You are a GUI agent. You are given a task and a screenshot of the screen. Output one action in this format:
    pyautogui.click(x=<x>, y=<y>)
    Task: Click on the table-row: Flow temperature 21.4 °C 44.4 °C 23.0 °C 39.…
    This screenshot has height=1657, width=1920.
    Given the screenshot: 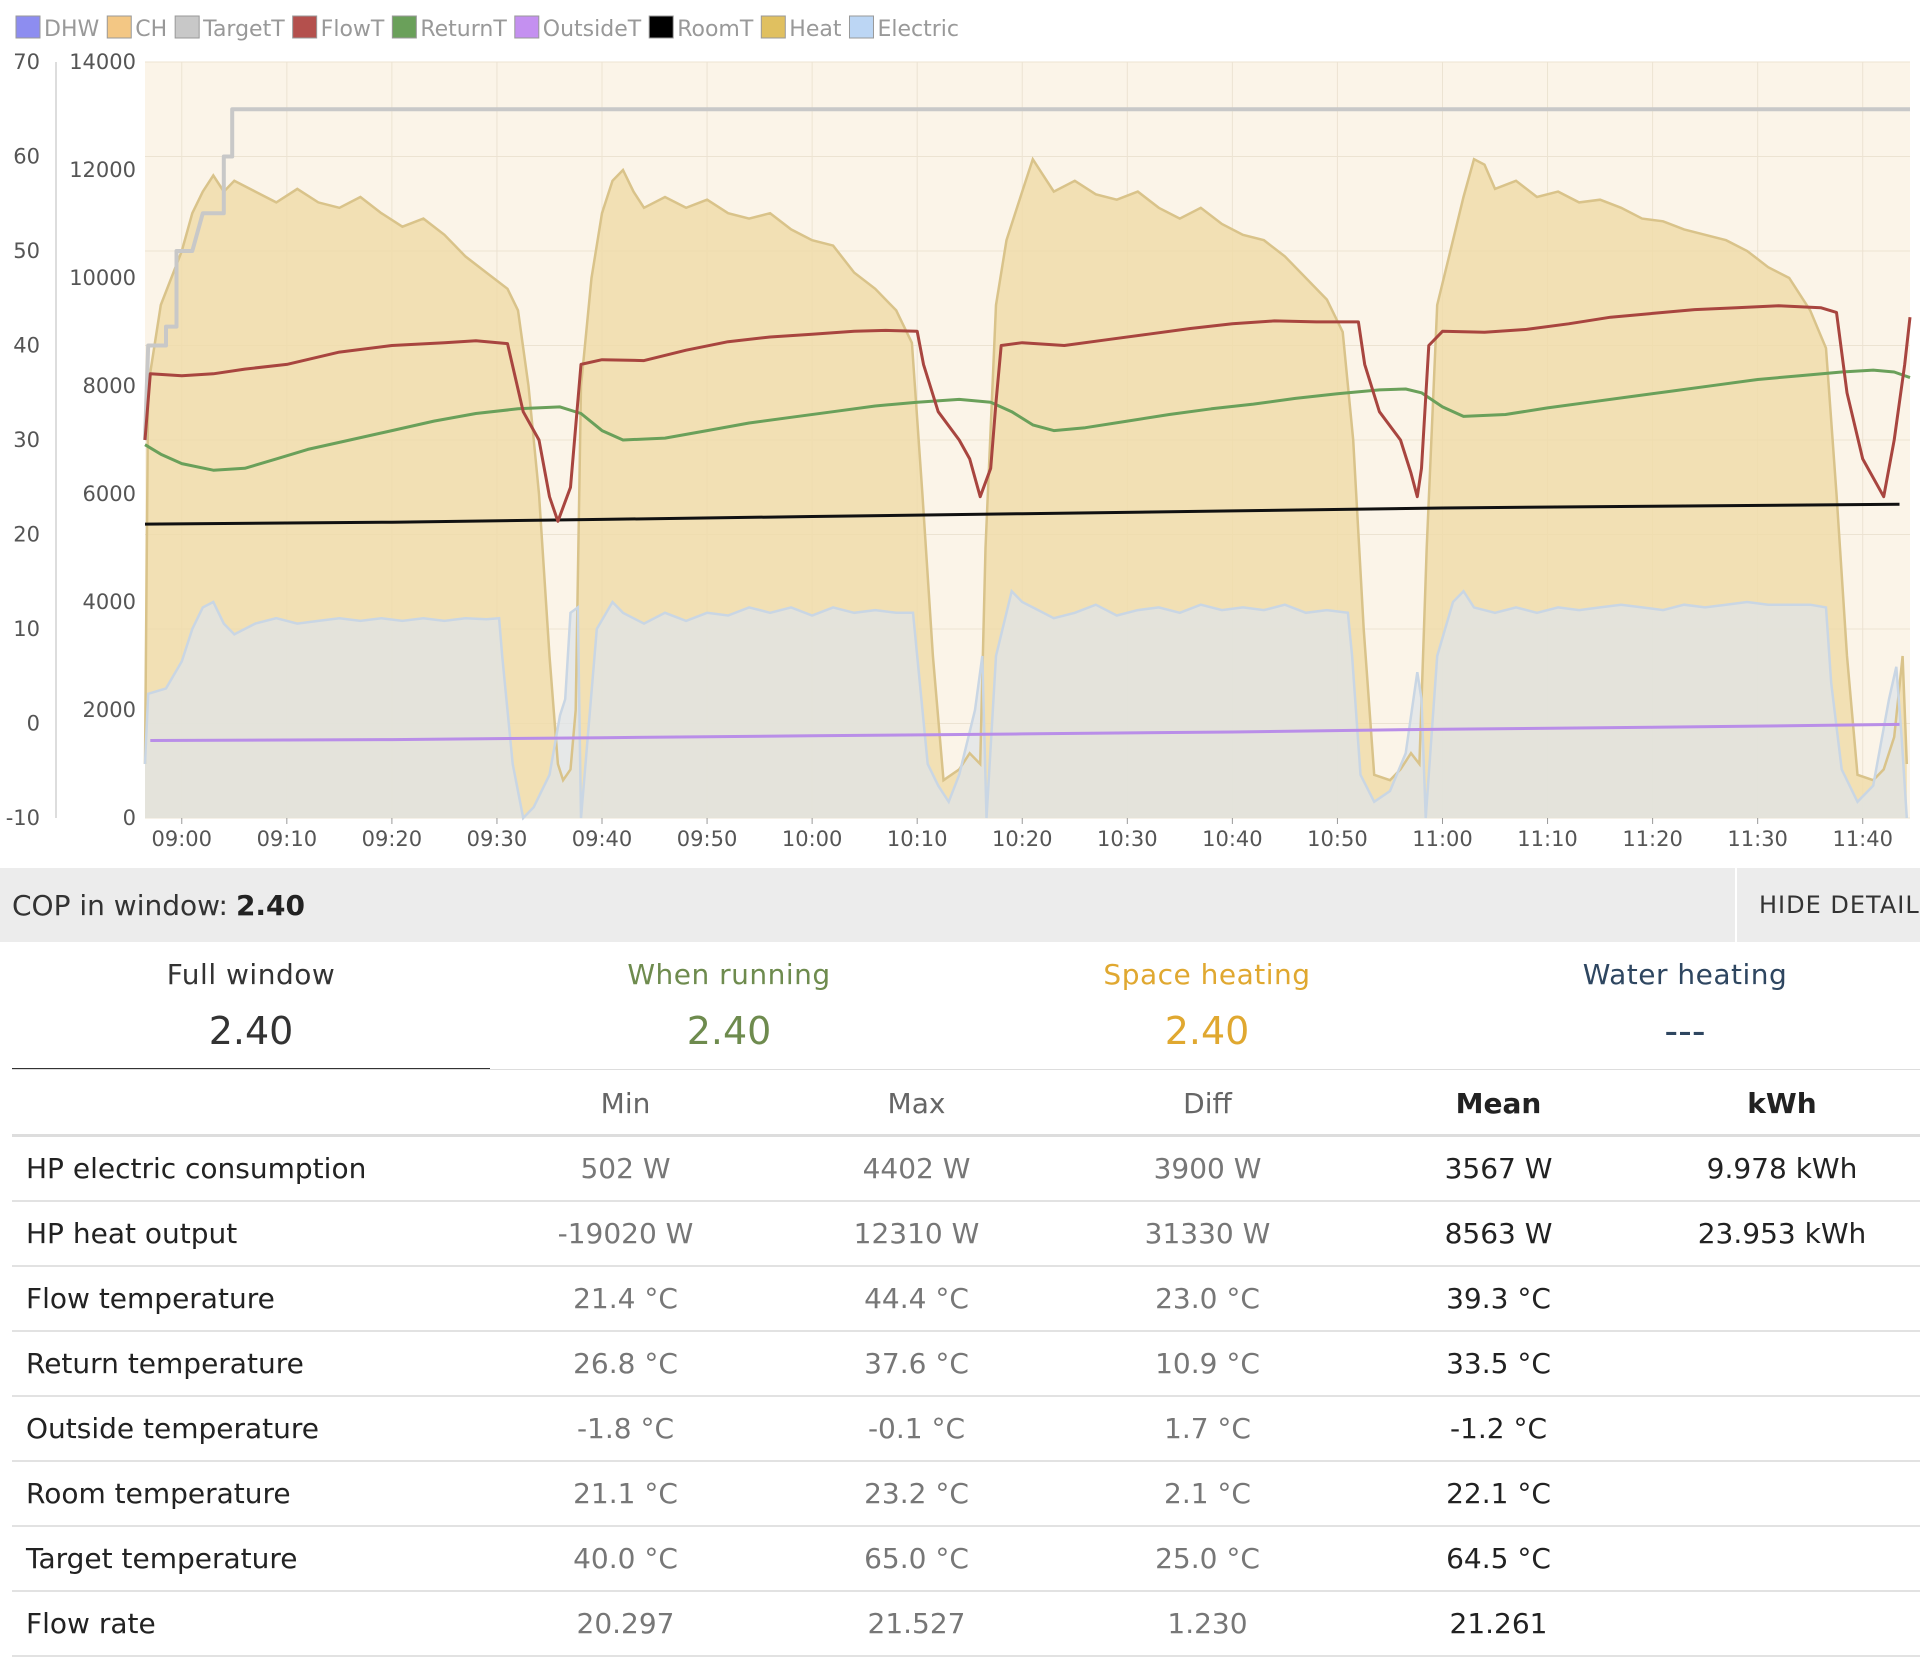 What is the action you would take?
    pyautogui.click(x=966, y=1299)
    